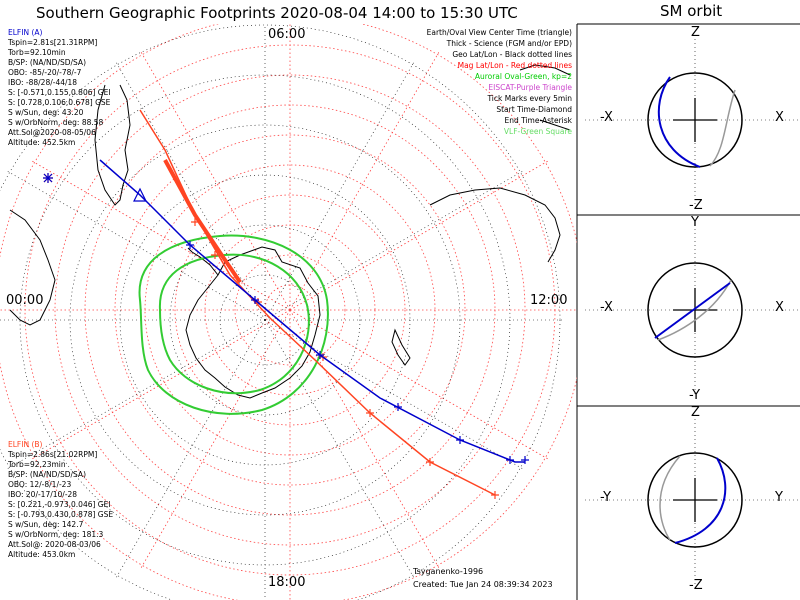 This screenshot has width=800, height=600. Describe the element at coordinates (40, 484) in the screenshot. I see `info-line: OBO: 12/-8/1/-23` at that location.